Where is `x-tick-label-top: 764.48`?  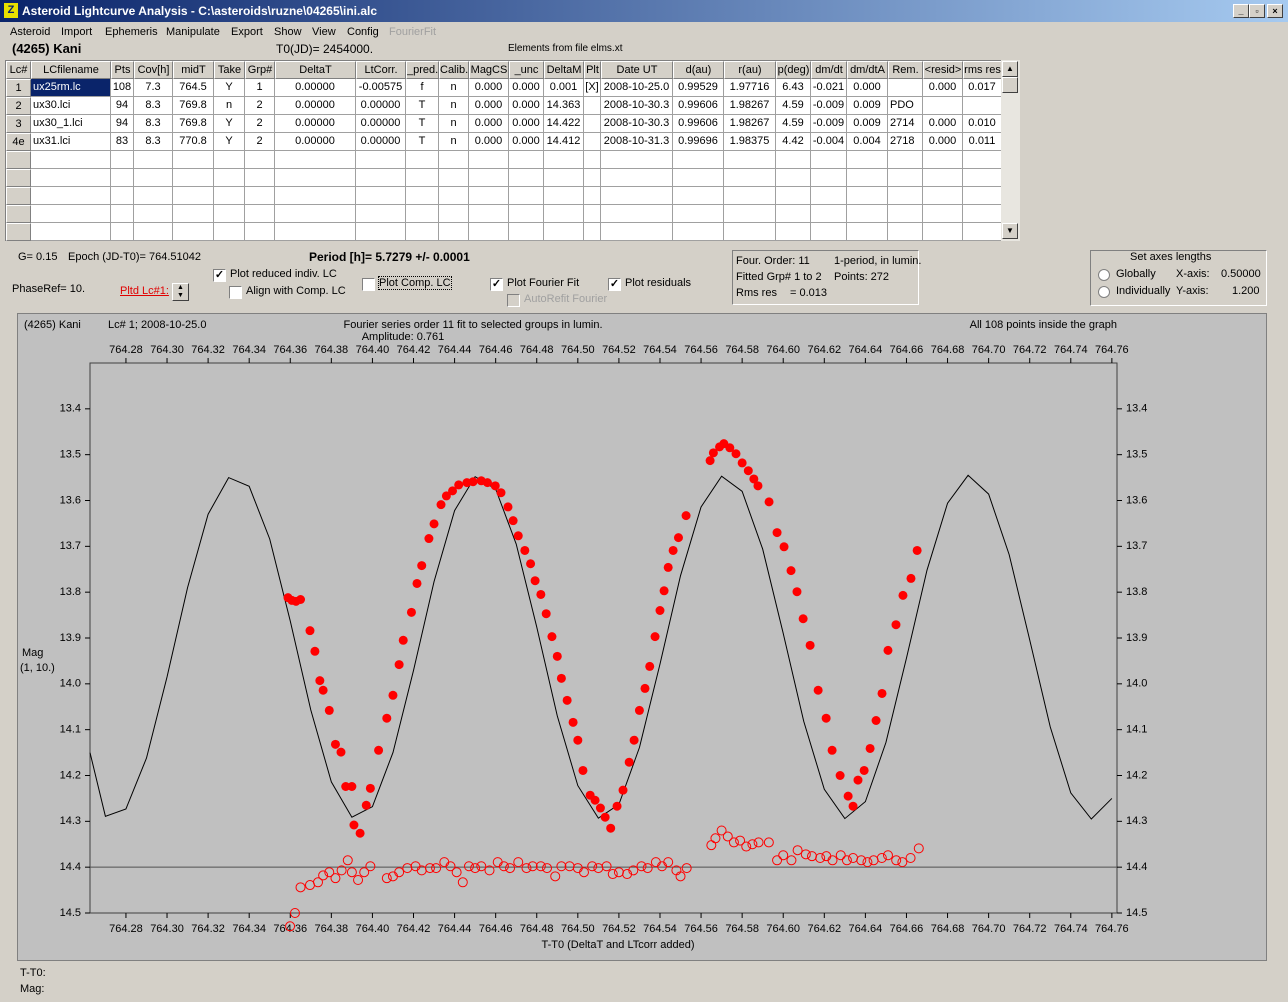 x-tick-label-top: 764.48 is located at coordinates (537, 350).